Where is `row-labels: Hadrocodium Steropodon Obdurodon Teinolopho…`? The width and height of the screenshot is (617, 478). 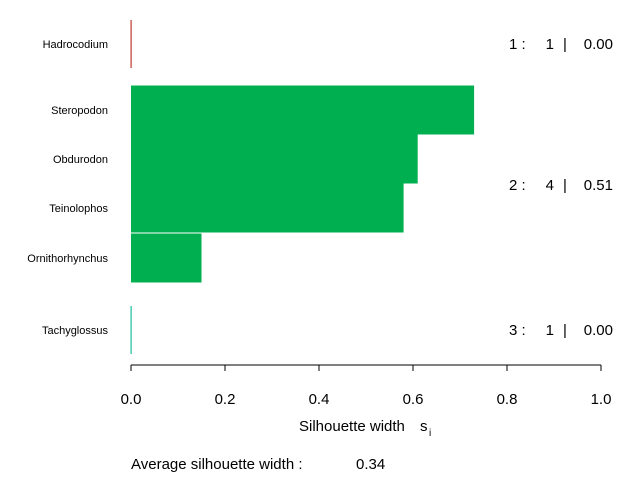
row-labels: Hadrocodium Steropodon Obdurodon Teinolopho… is located at coordinates (67, 188).